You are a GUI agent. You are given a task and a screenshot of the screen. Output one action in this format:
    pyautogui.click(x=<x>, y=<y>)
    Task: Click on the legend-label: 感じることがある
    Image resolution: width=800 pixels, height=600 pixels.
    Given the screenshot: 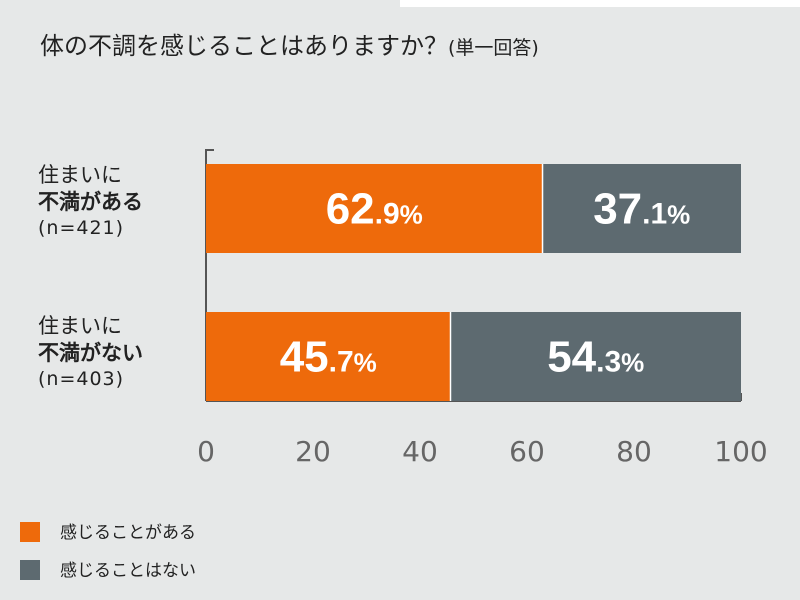 What is the action you would take?
    pyautogui.click(x=128, y=533)
    